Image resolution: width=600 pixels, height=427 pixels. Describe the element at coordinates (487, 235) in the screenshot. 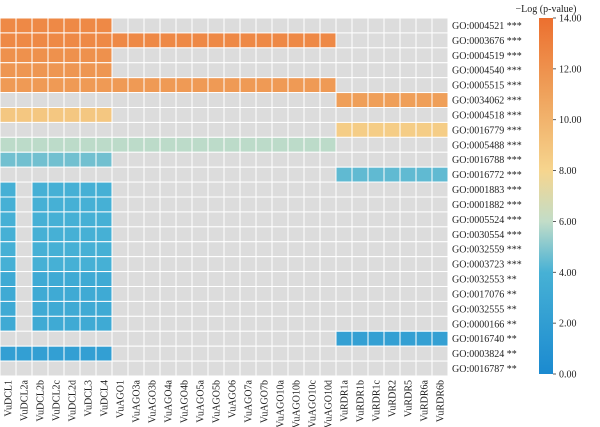

I see `row-label: GO:0030554 ***` at that location.